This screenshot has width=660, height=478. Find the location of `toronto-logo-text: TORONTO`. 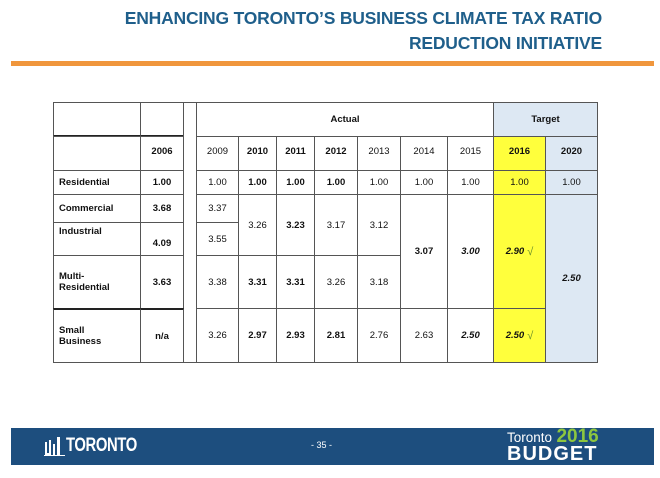

toronto-logo-text: TORONTO is located at coordinates (101, 445).